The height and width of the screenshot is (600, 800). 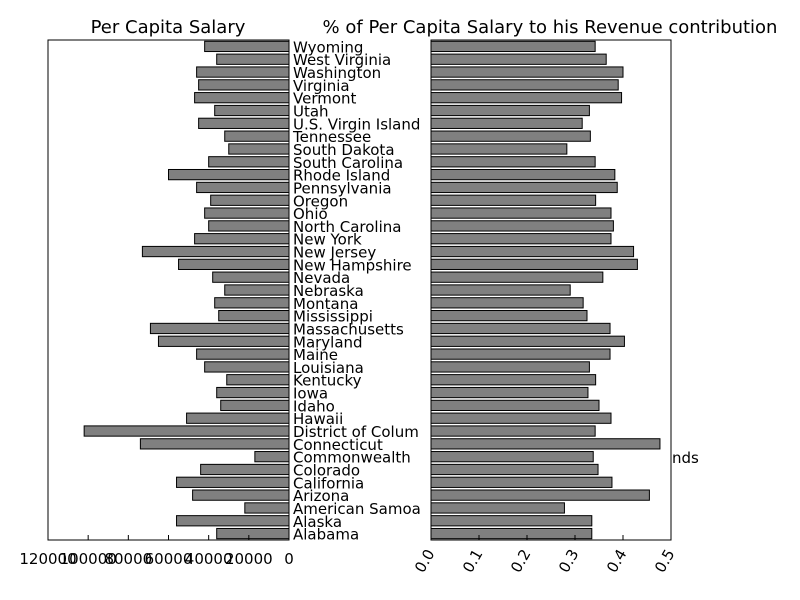 What do you see at coordinates (328, 483) in the screenshot?
I see `category-label: California` at bounding box center [328, 483].